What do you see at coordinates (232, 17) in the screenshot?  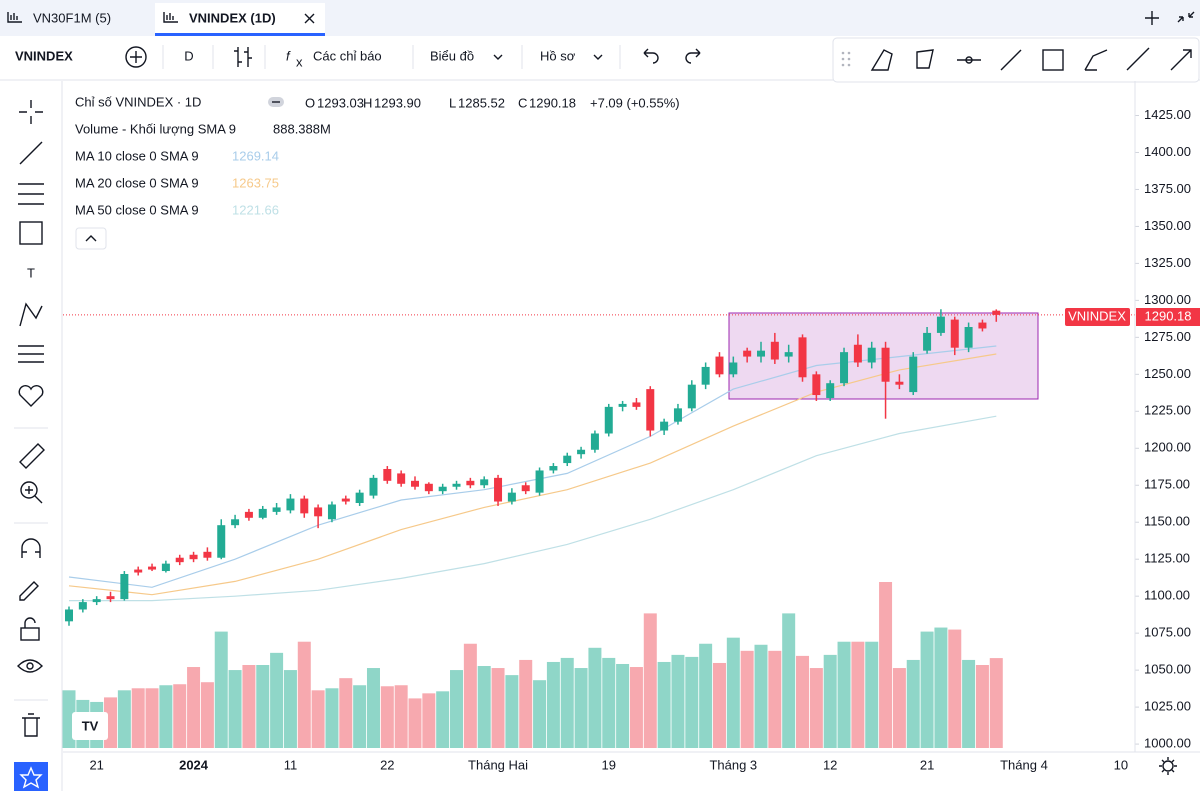 I see `tab-label: VNINDEX (1D)` at bounding box center [232, 17].